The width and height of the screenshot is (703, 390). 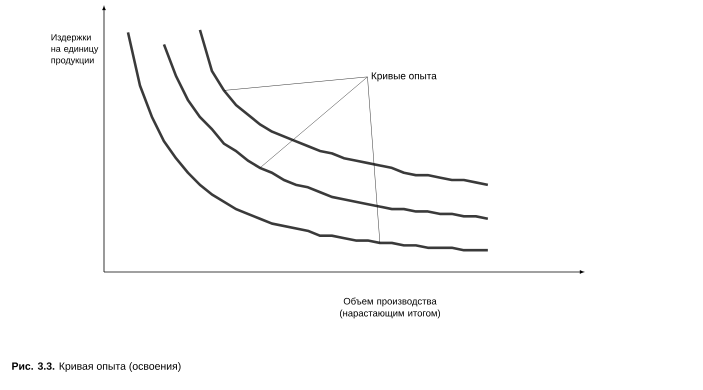 What do you see at coordinates (74, 50) in the screenshot?
I see `y-axis-title: Издержки на единицу продукции` at bounding box center [74, 50].